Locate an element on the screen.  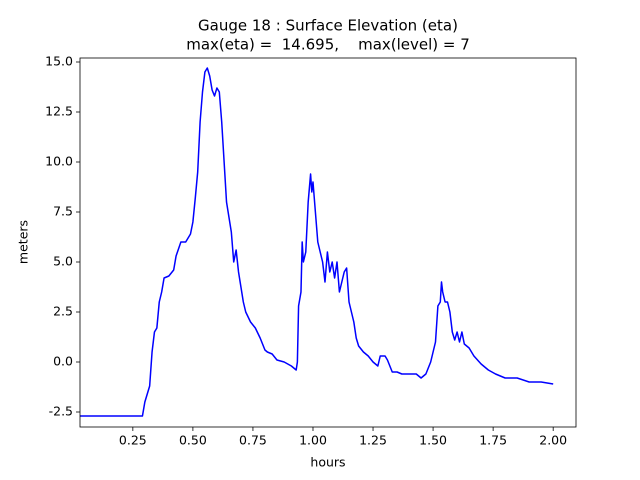
y-tick-label: 10.0 is located at coordinates (59, 161).